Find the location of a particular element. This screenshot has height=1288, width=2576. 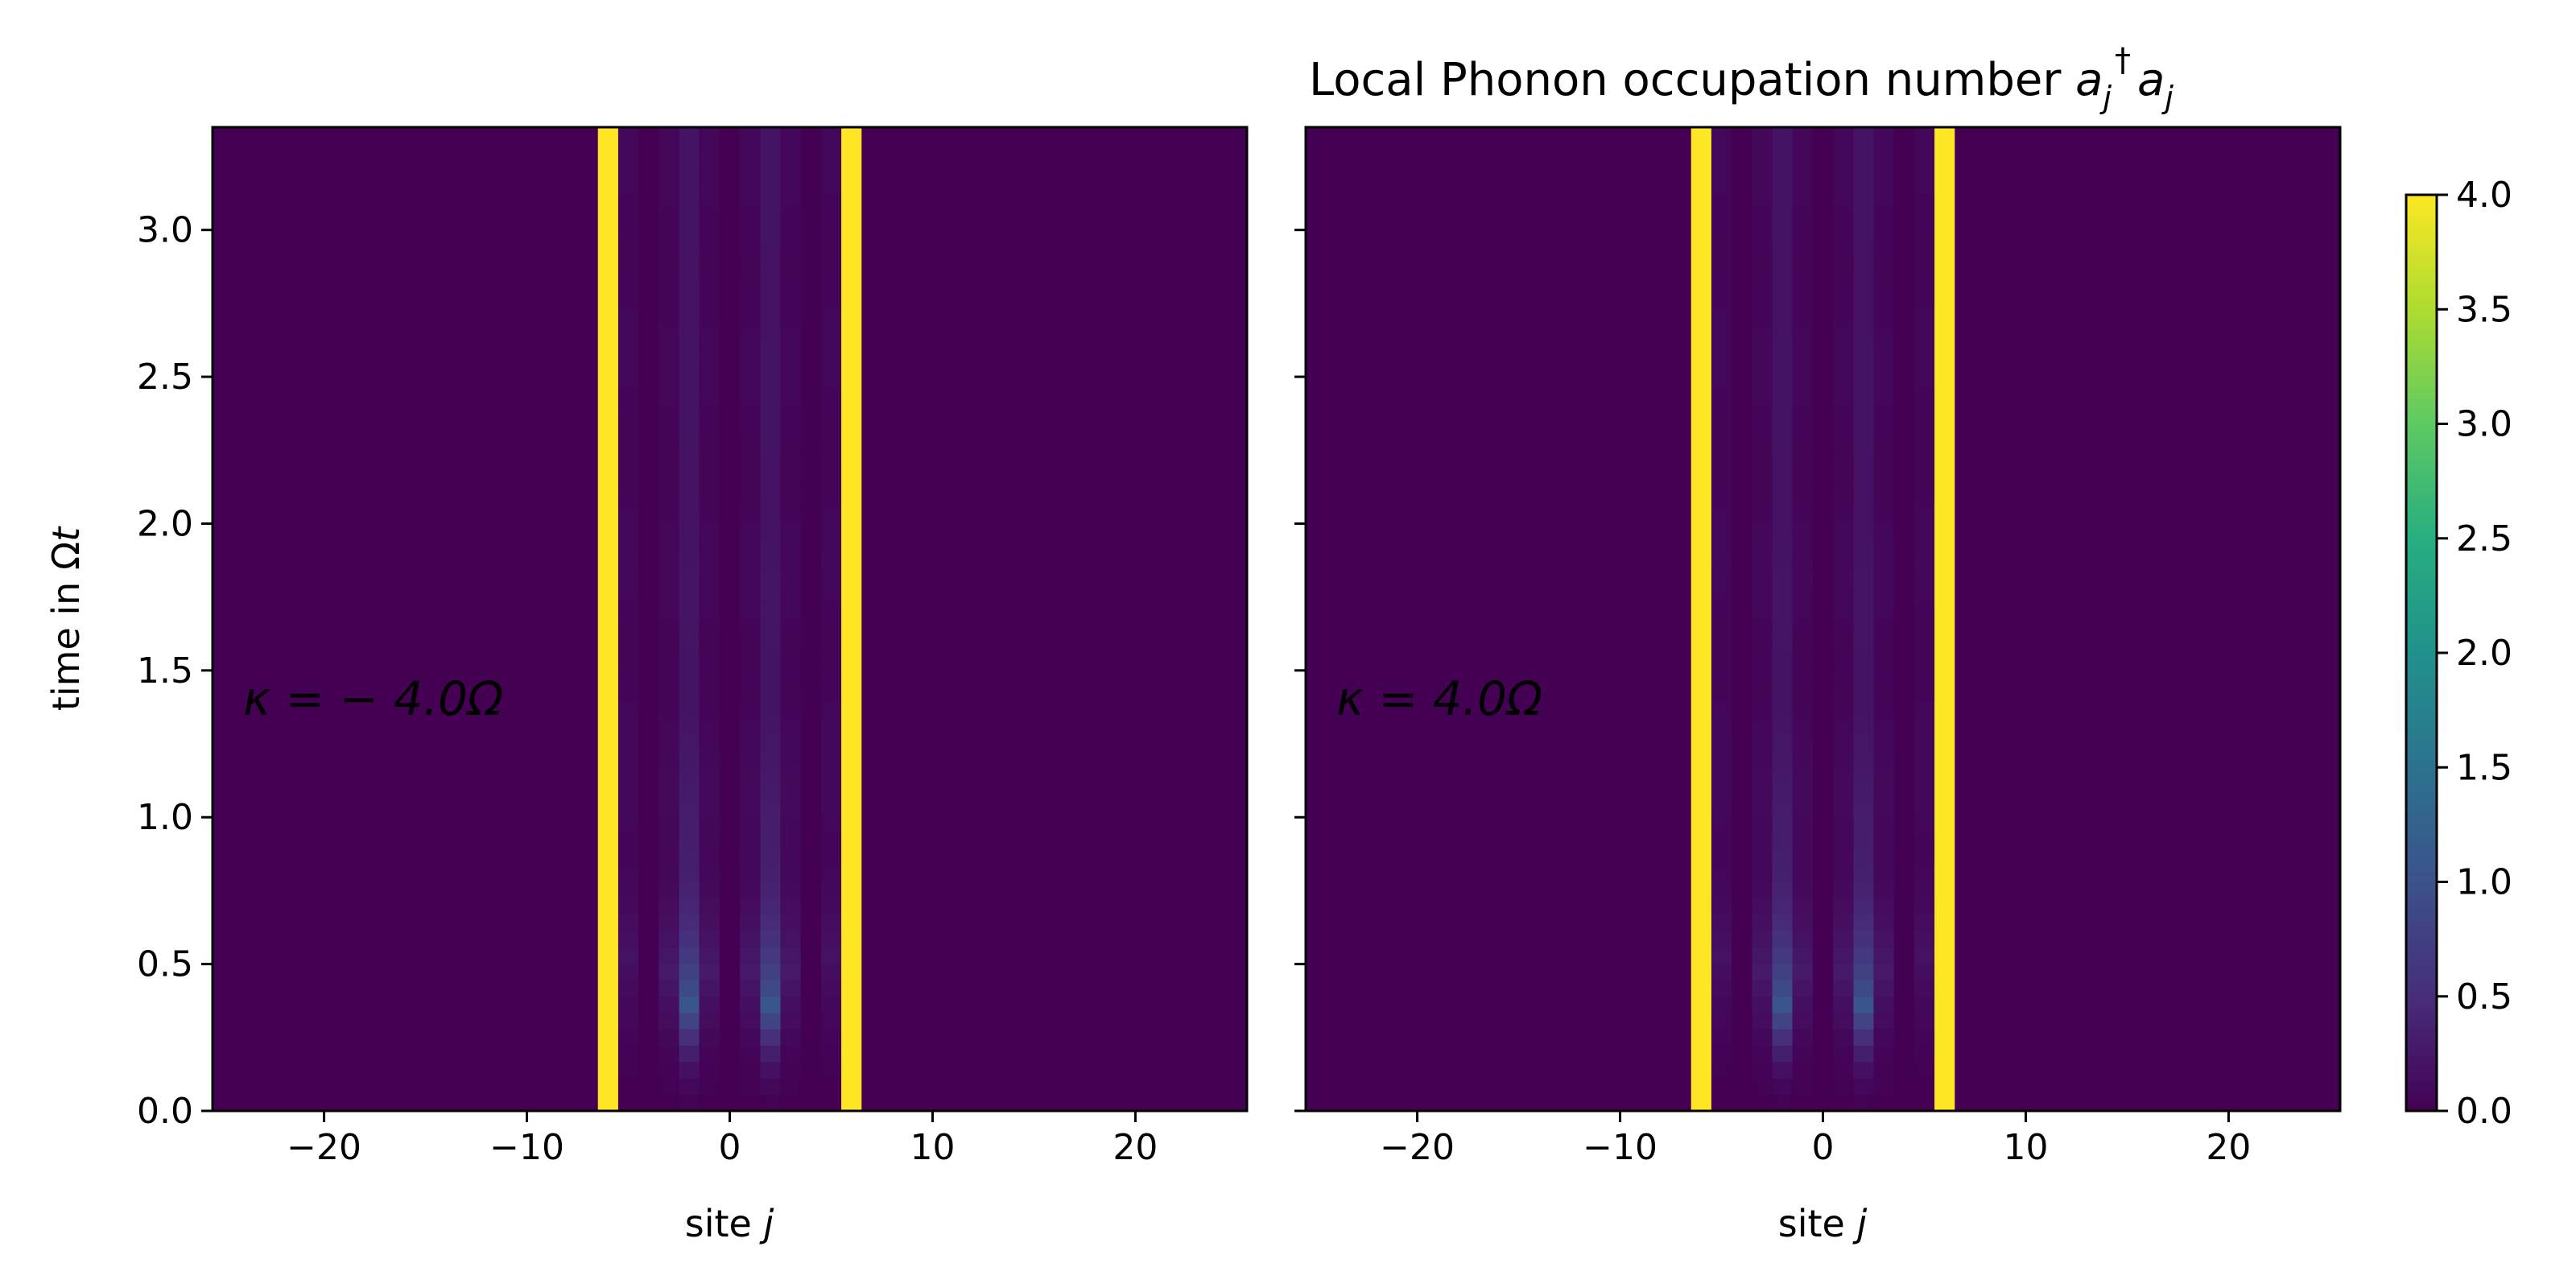

y-axis-label: time in Ωt is located at coordinates (66, 618).